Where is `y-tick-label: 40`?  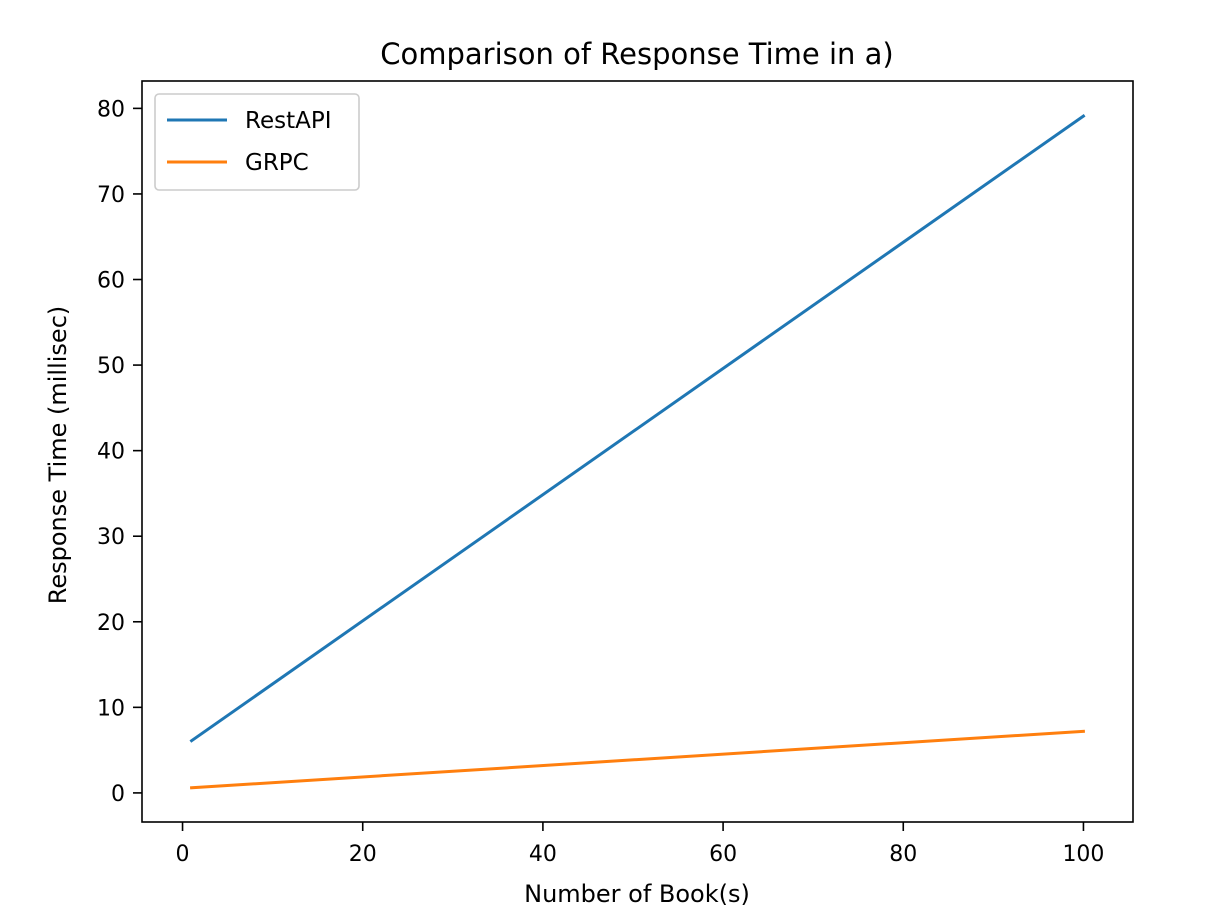 y-tick-label: 40 is located at coordinates (111, 452).